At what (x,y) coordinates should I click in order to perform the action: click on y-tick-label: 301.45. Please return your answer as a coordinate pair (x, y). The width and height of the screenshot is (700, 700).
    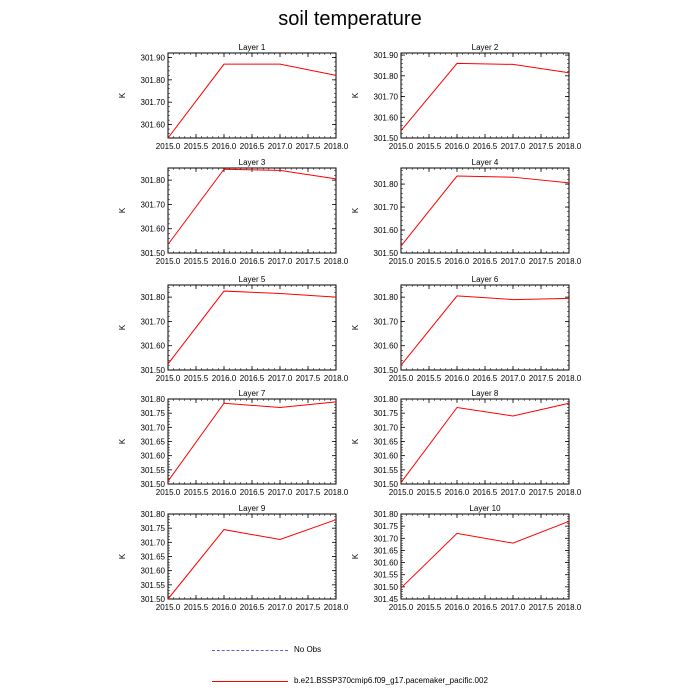
    Looking at the image, I should click on (386, 599).